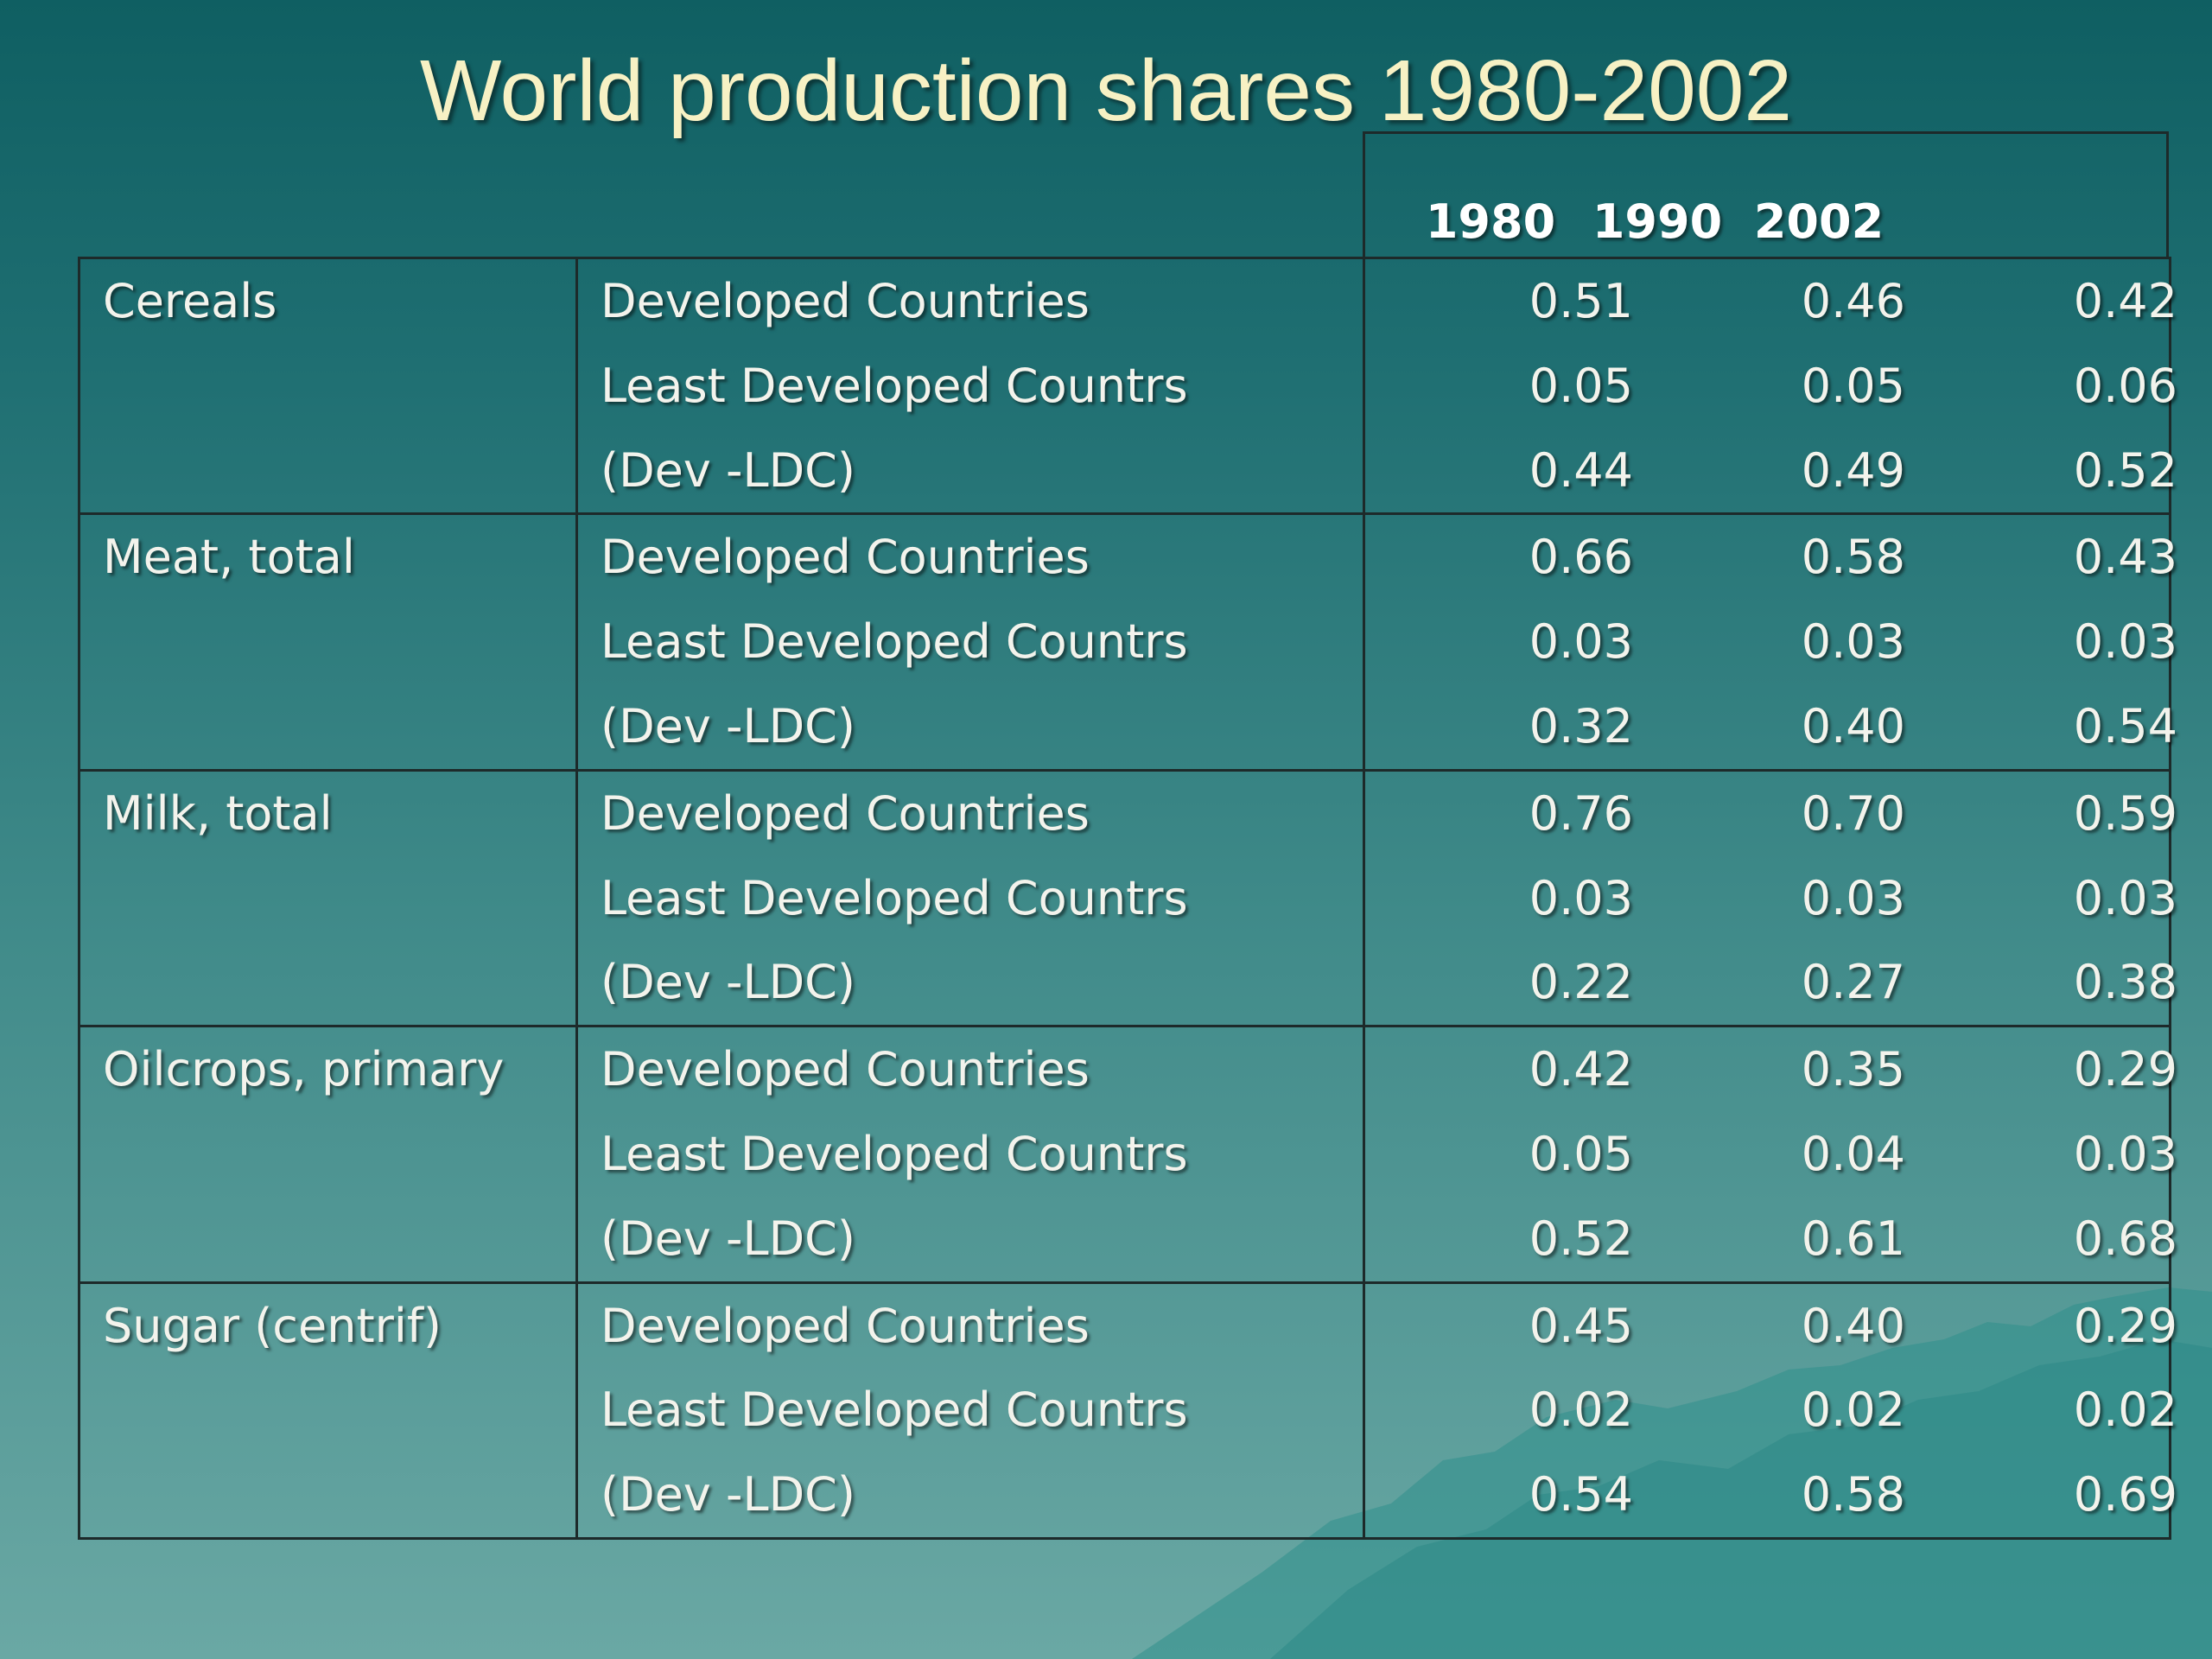 The height and width of the screenshot is (1659, 2212). Describe the element at coordinates (2125, 557) in the screenshot. I see `value-2002: 0.43` at that location.